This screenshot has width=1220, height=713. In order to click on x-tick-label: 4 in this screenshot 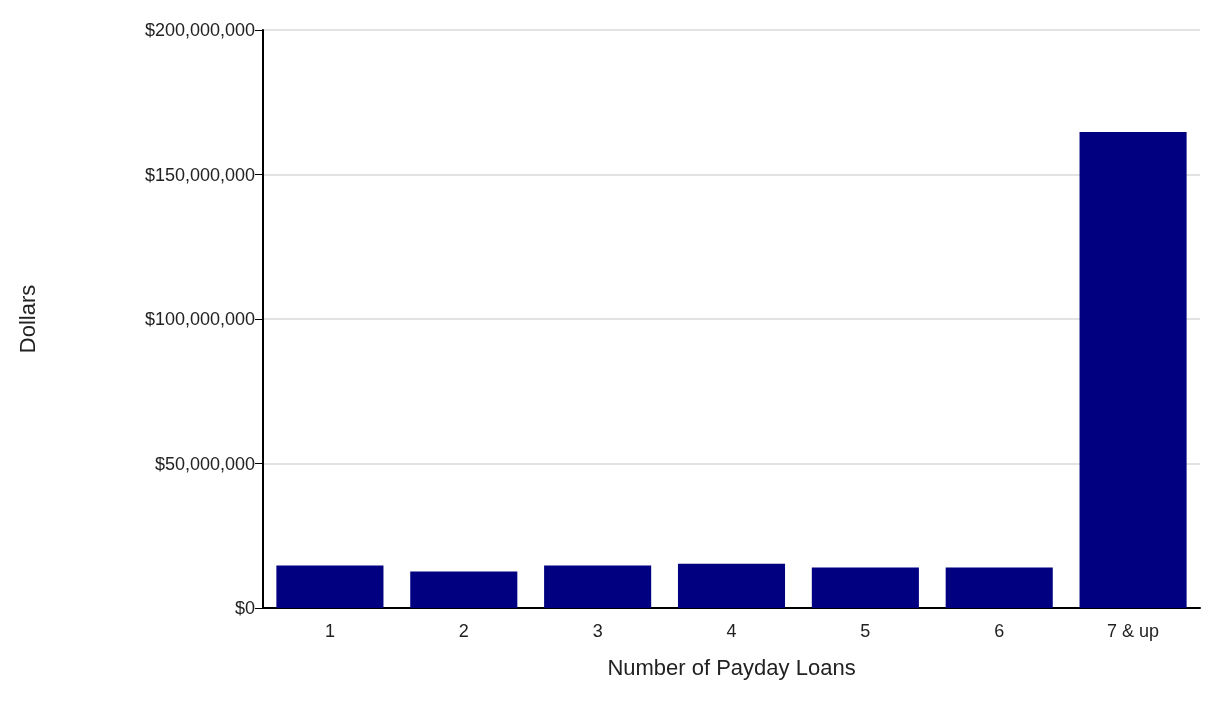, I will do `click(731, 631)`.